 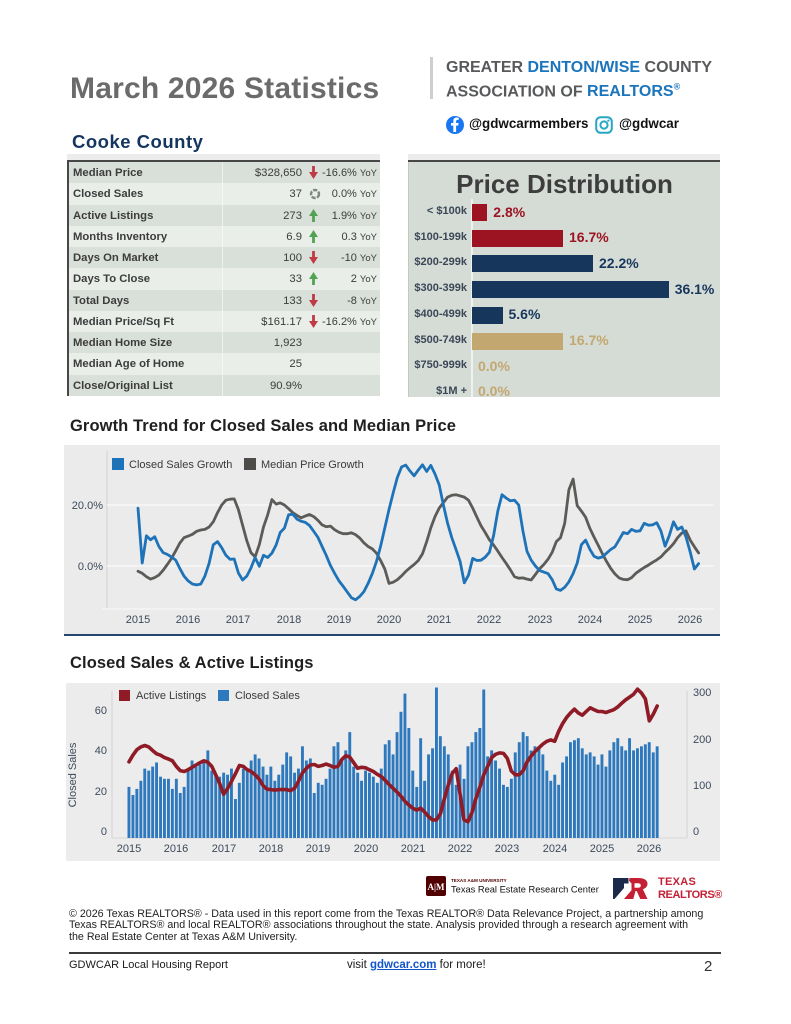 What do you see at coordinates (180, 465) in the screenshot?
I see `svg-text: Closed Sales Growth` at bounding box center [180, 465].